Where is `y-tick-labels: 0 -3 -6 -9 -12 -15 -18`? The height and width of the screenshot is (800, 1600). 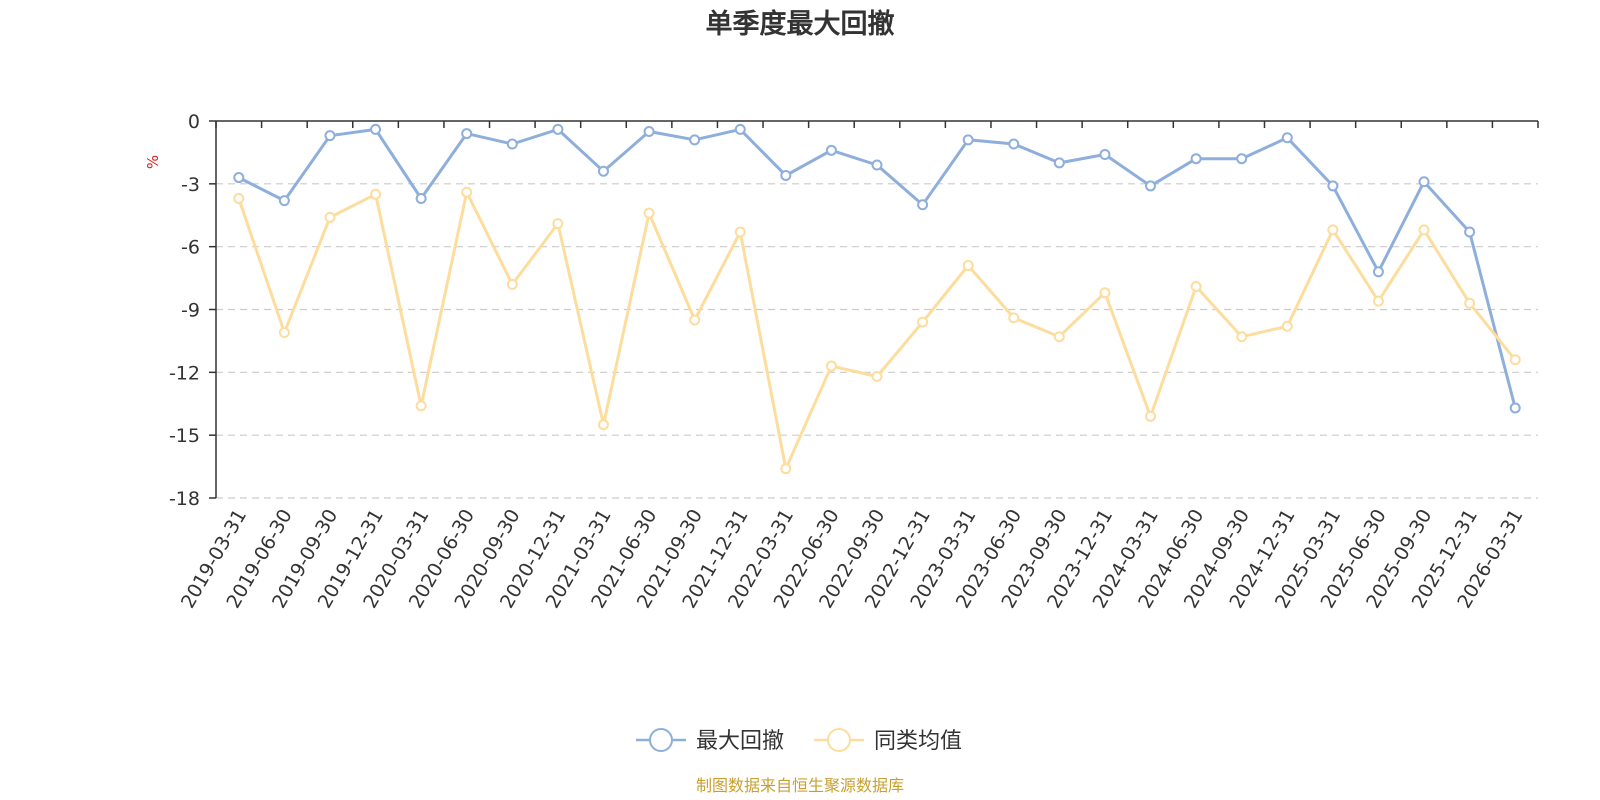
y-tick-labels: 0 -3 -6 -9 -12 -15 -18 is located at coordinates (184, 310).